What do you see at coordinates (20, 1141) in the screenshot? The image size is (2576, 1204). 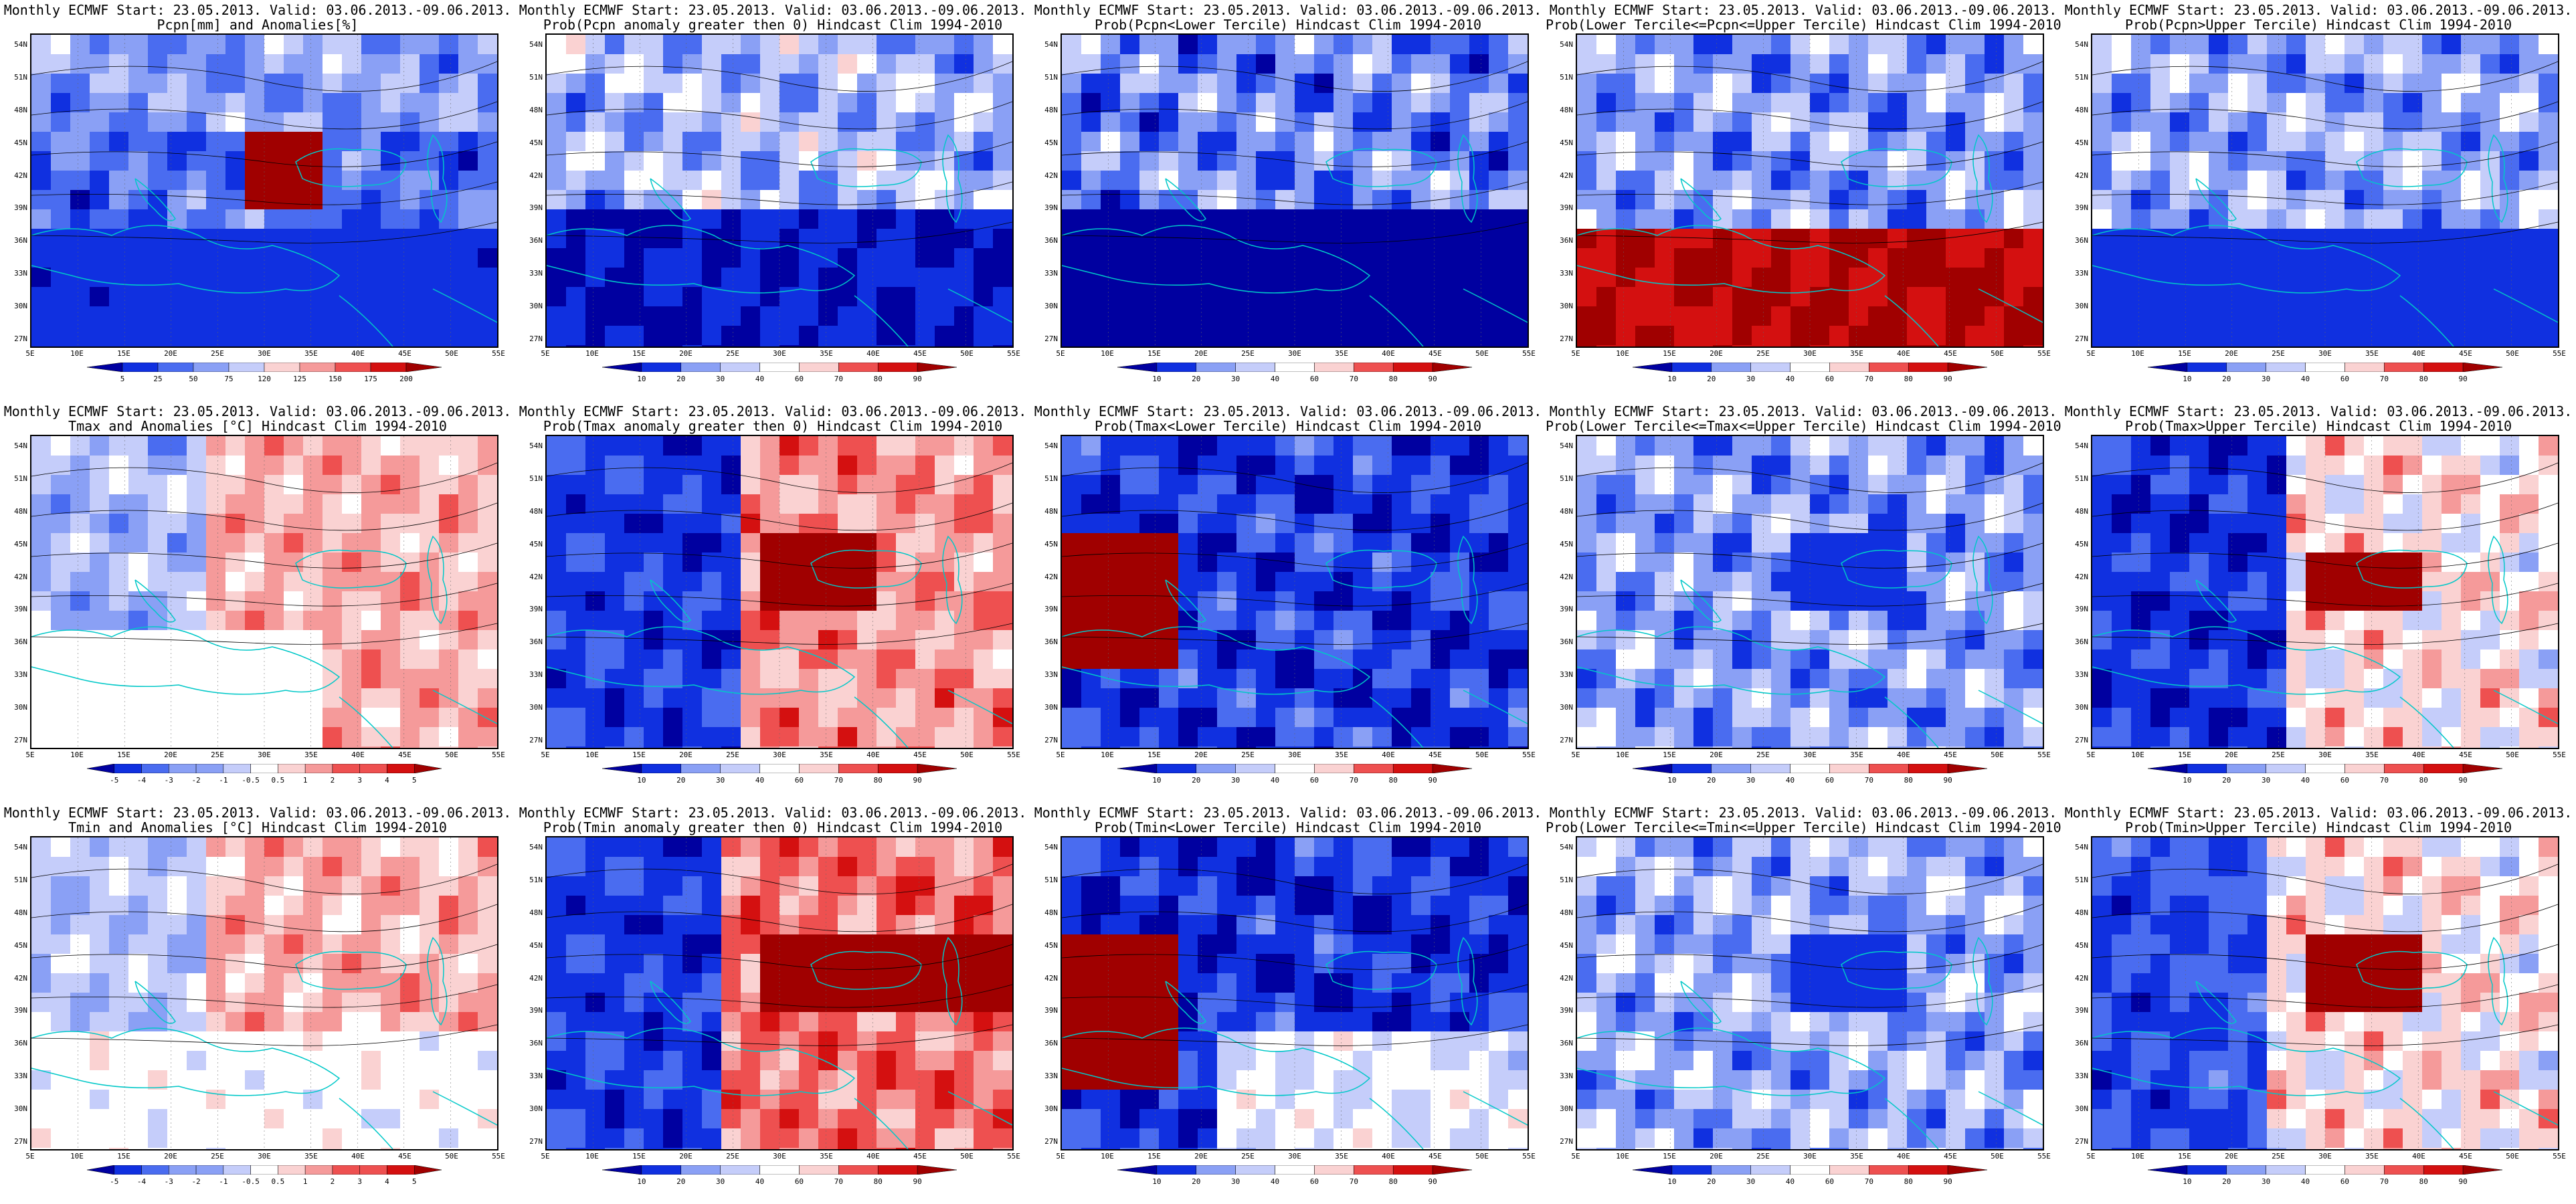 I see `latitude-tick-label: 27N` at bounding box center [20, 1141].